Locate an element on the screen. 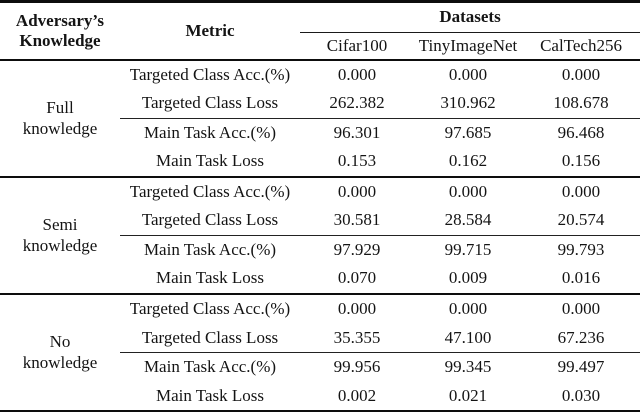 This screenshot has height=419, width=640. group-label-no-knowledge: No knowledge is located at coordinates (60, 351).